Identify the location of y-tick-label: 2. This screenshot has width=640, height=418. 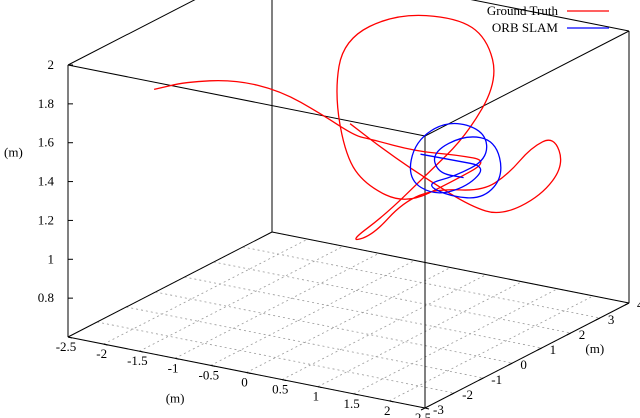
(582, 334).